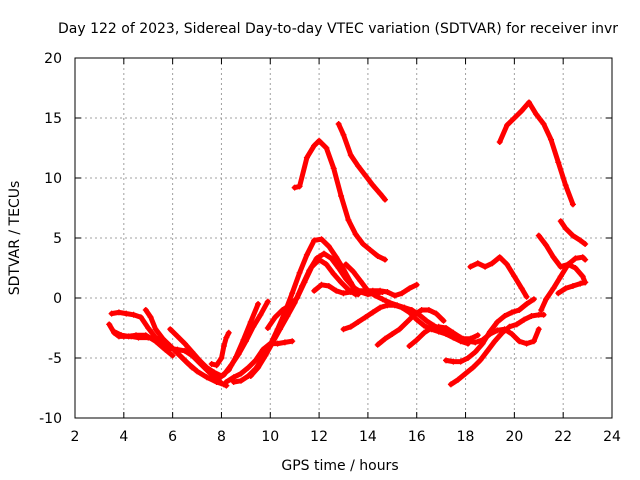  What do you see at coordinates (466, 437) in the screenshot?
I see `x-tick-label: 18` at bounding box center [466, 437].